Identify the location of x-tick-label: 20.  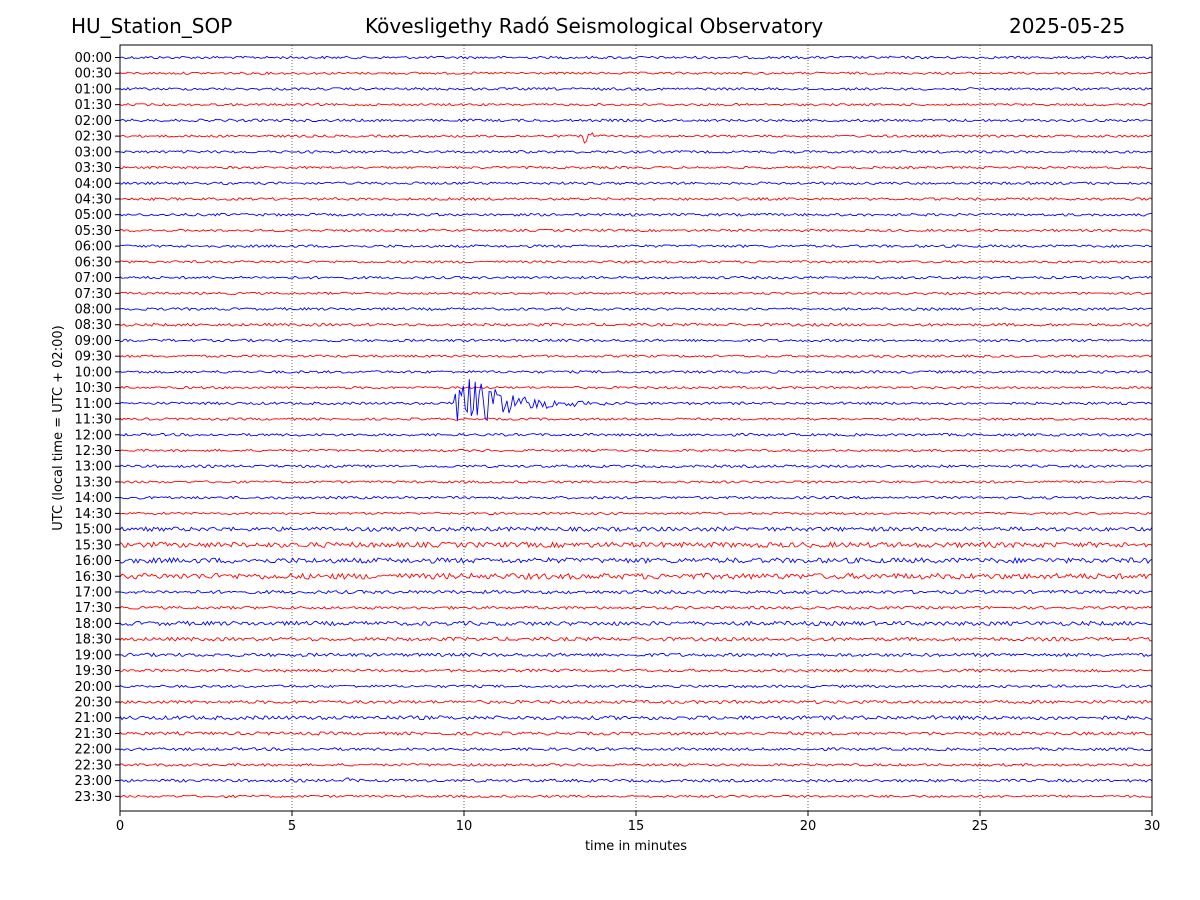
(808, 826).